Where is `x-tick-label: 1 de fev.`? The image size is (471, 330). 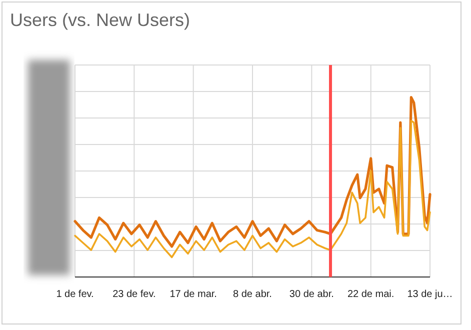 x-tick-label: 1 de fev. is located at coordinates (75, 294).